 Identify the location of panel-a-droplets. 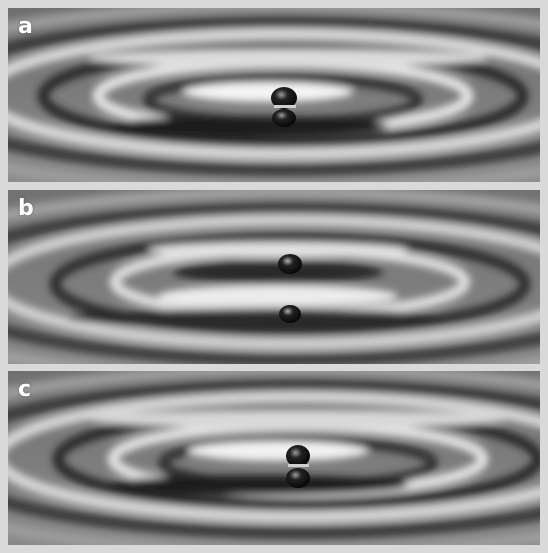
(284, 107).